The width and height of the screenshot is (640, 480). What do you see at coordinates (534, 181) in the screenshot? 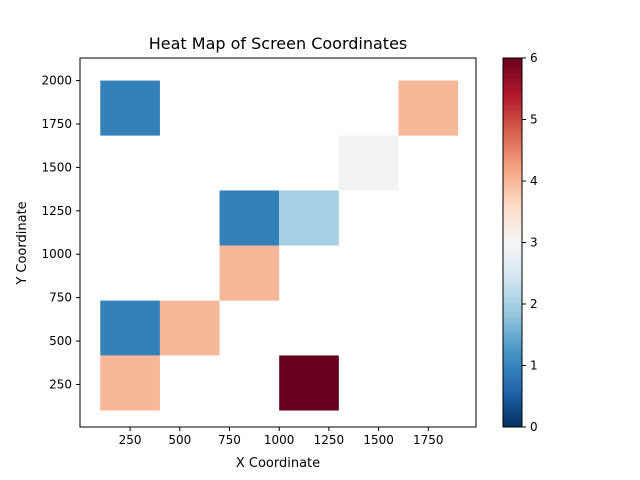
I see `colorbar-tick-label: 4` at bounding box center [534, 181].